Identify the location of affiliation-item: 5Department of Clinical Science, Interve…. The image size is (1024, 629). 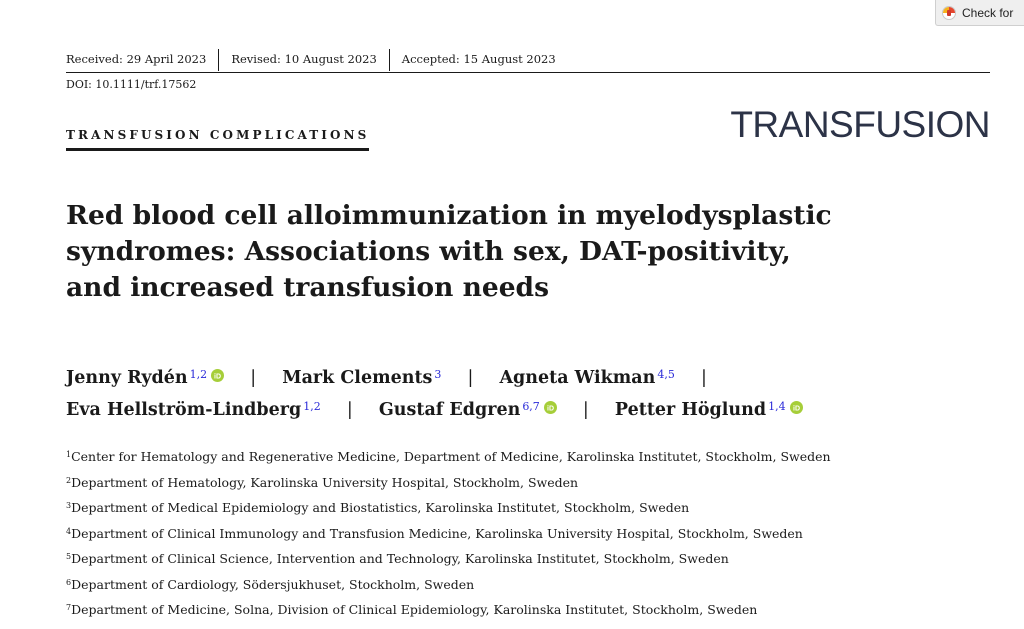
(448, 559).